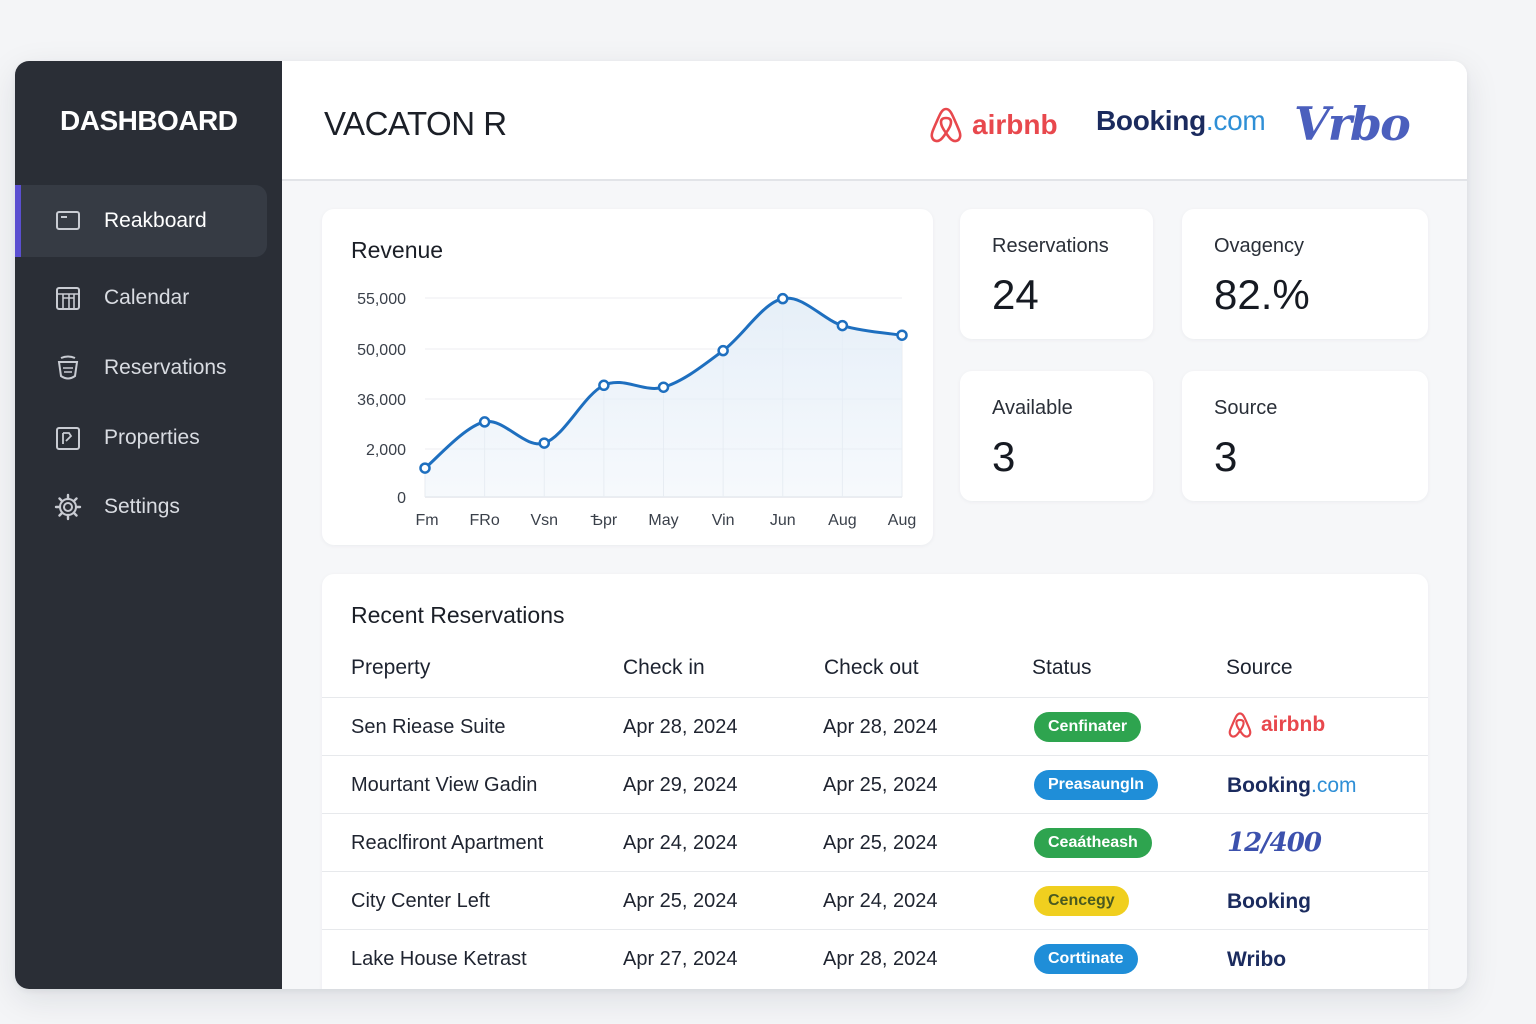 This screenshot has width=1536, height=1024. What do you see at coordinates (68, 438) in the screenshot?
I see `properties-icon` at bounding box center [68, 438].